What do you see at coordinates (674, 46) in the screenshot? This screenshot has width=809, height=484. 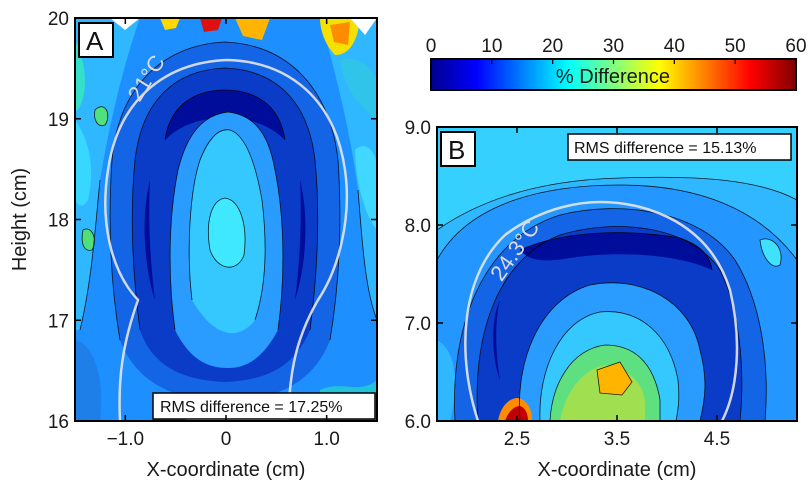 I see `colorbar-tick-label: 40` at bounding box center [674, 46].